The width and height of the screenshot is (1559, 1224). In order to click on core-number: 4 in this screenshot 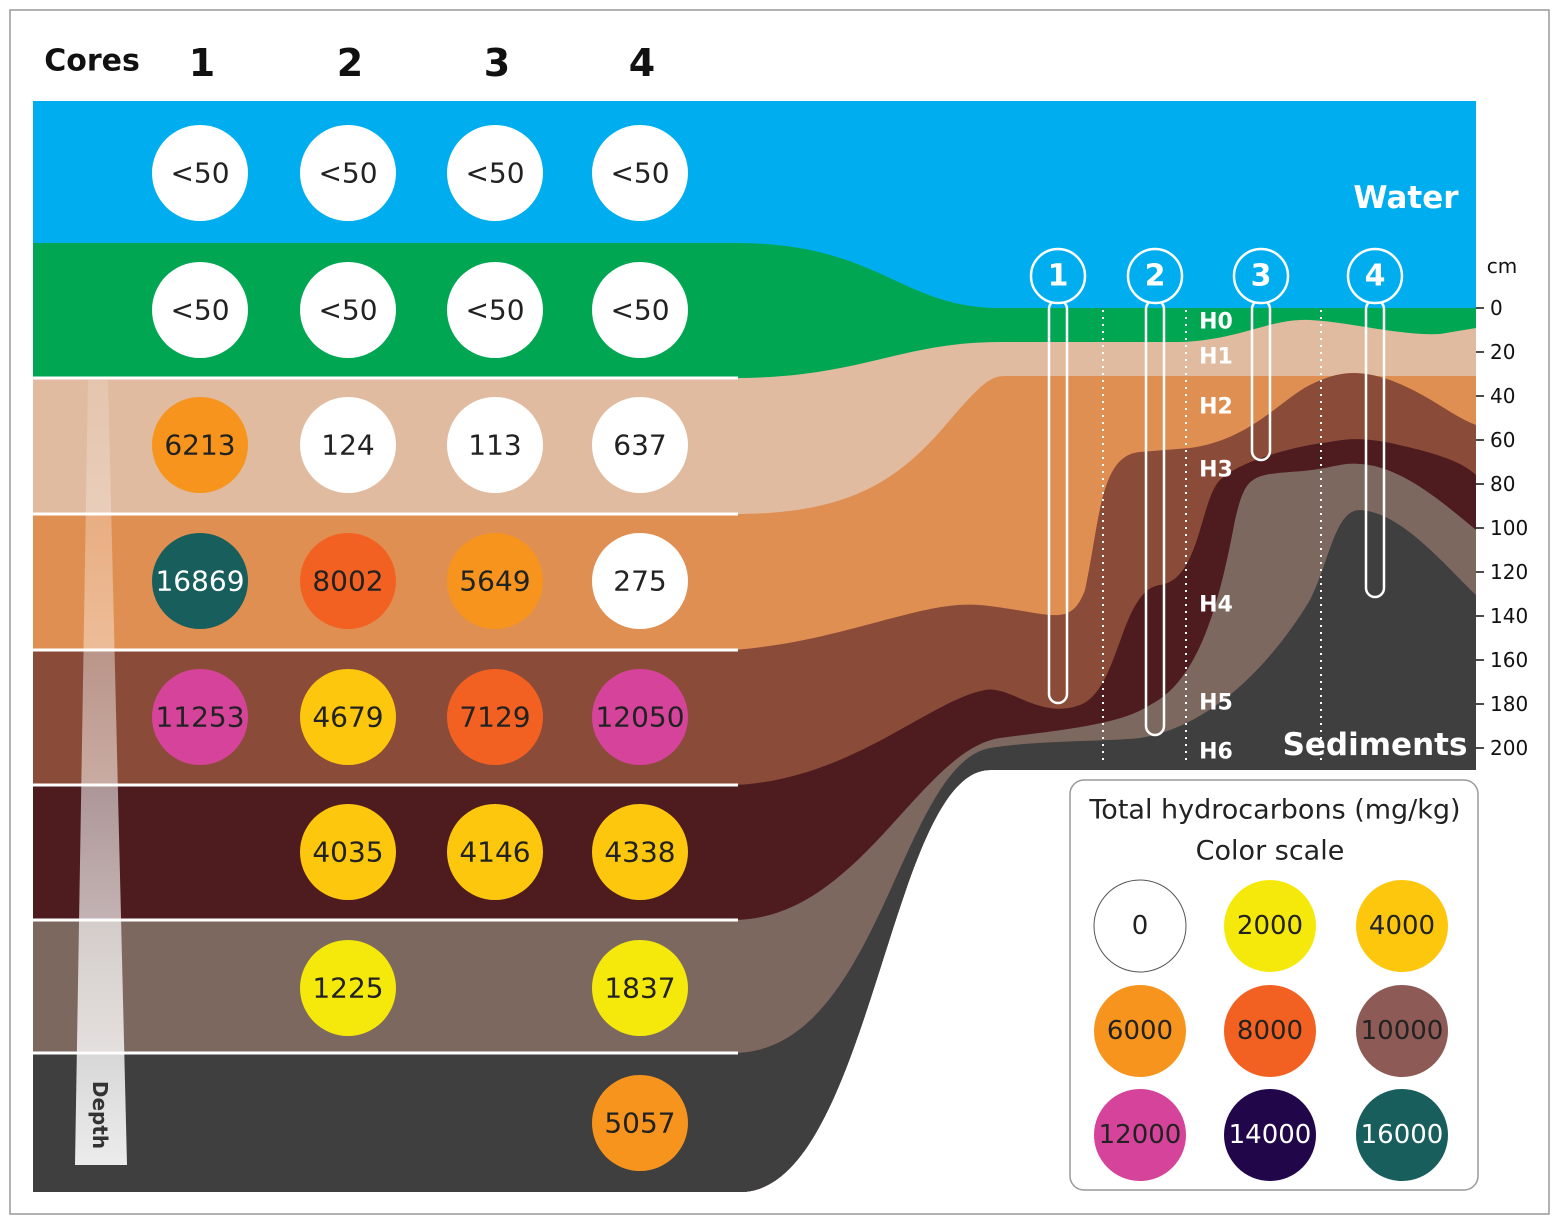, I will do `click(642, 63)`.